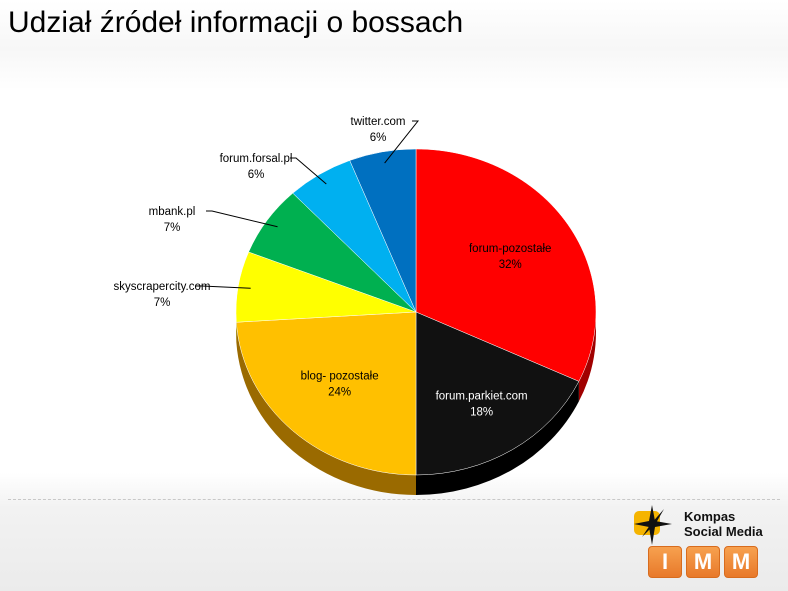  Describe the element at coordinates (378, 122) in the screenshot. I see `slice-label: twitter.com` at that location.